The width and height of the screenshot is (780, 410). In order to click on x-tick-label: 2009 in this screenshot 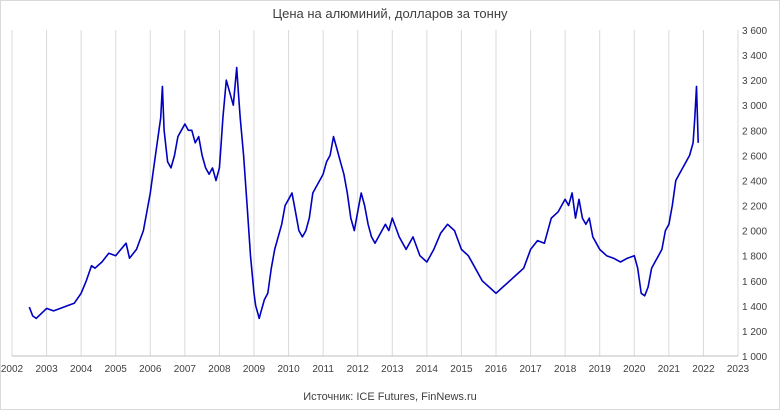, I will do `click(254, 369)`.